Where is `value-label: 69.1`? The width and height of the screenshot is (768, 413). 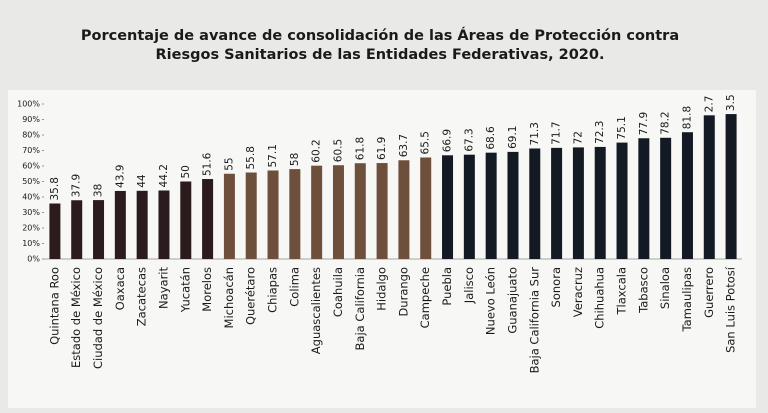 value-label: 69.1 is located at coordinates (513, 137).